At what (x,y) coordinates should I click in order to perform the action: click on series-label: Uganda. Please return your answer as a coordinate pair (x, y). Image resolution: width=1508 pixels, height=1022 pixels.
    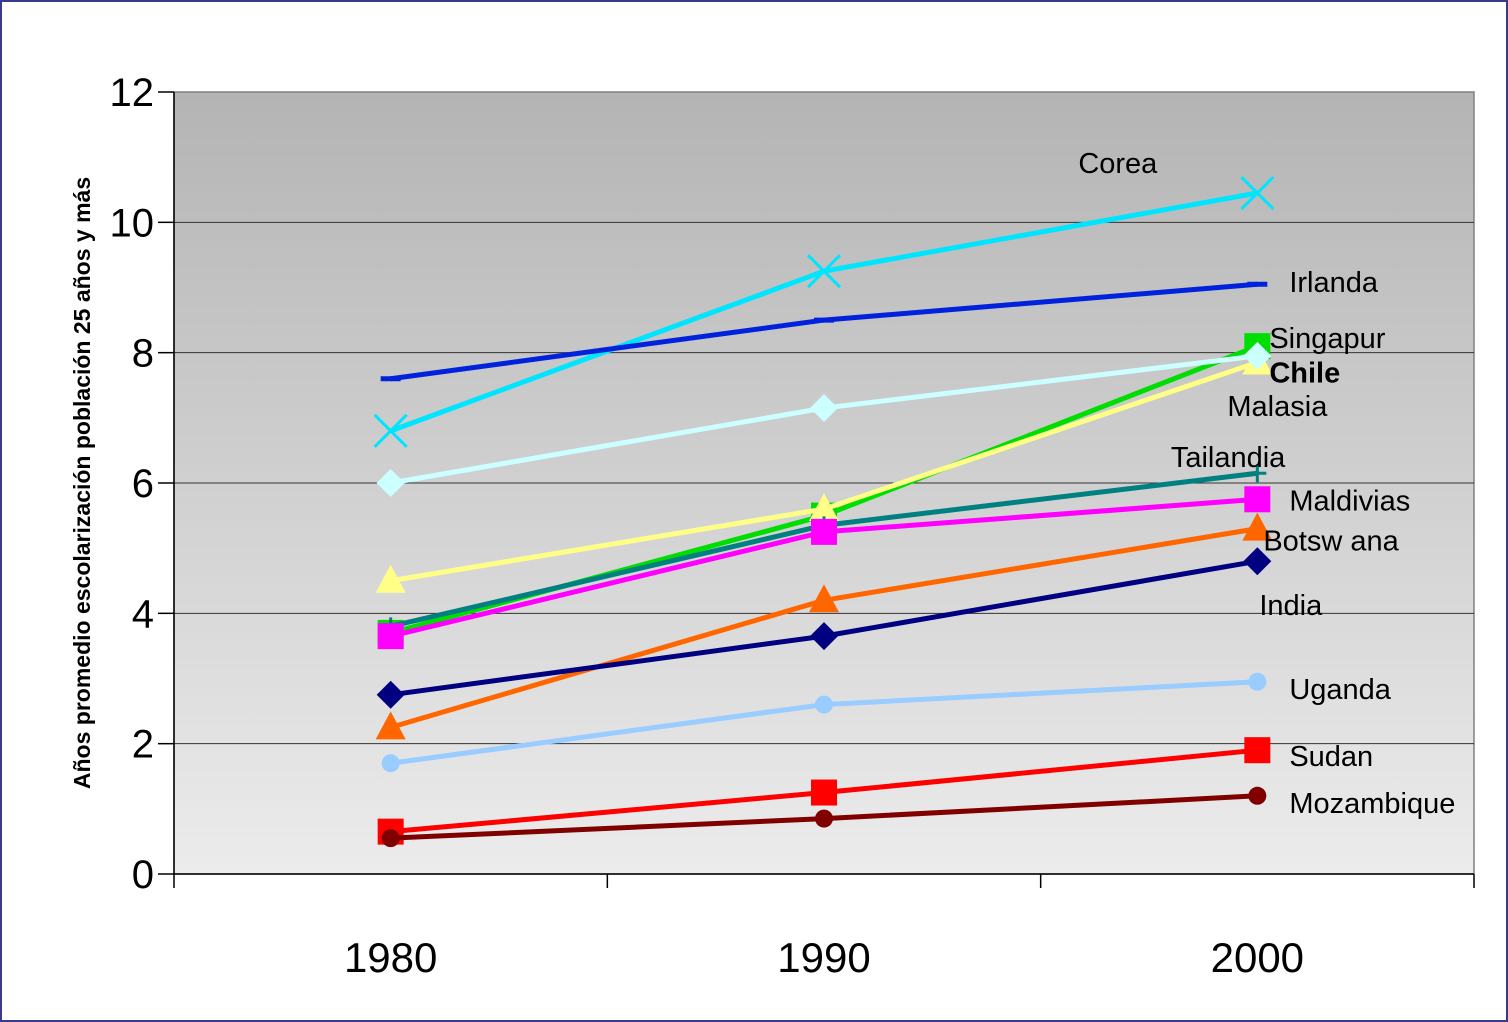
    Looking at the image, I should click on (1340, 690).